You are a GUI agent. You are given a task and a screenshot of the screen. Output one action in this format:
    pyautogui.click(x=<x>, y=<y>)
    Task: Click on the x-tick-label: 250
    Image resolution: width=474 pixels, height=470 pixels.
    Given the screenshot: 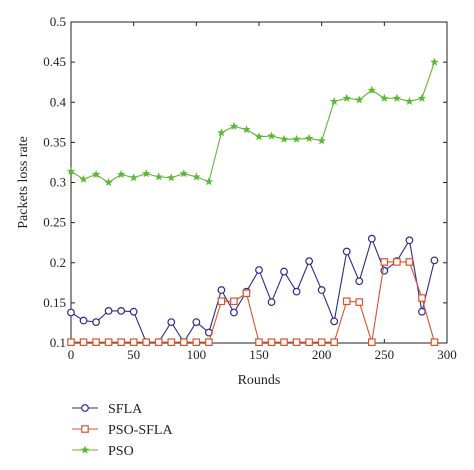 What is the action you would take?
    pyautogui.click(x=385, y=354)
    